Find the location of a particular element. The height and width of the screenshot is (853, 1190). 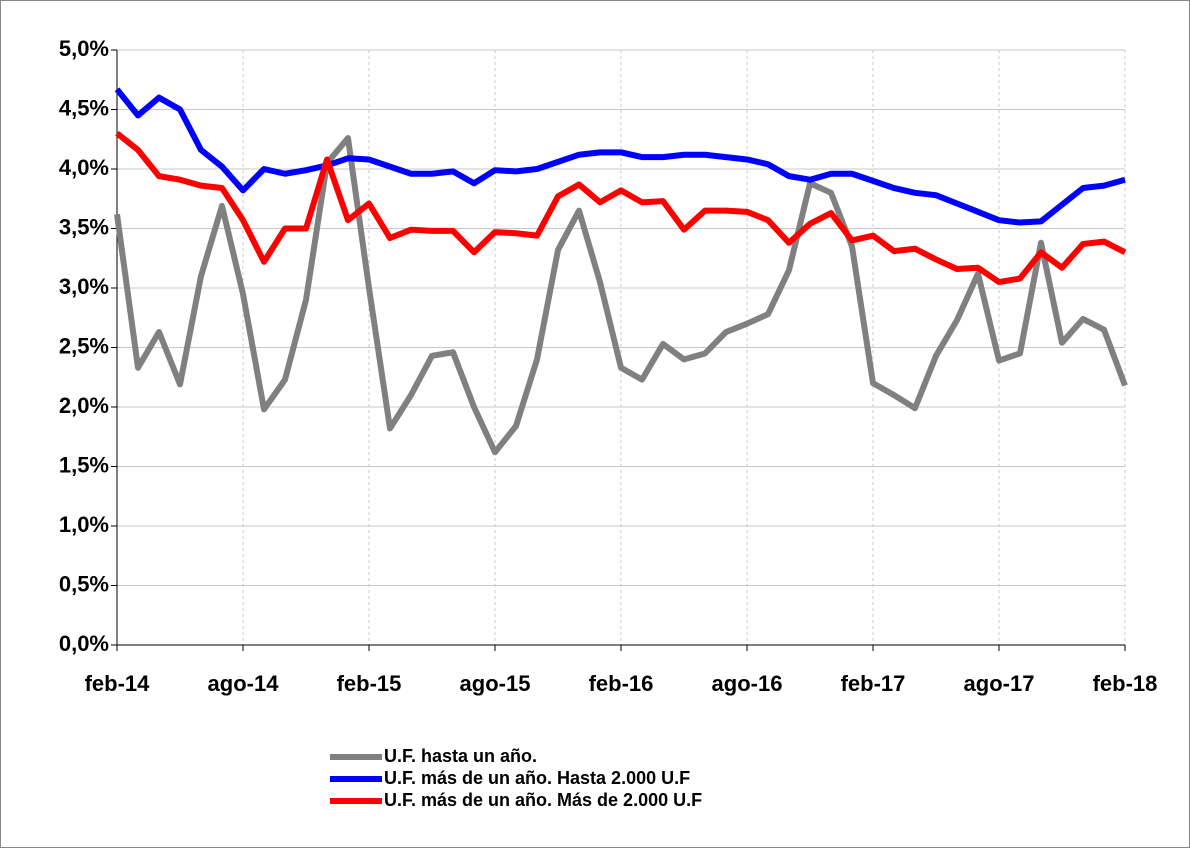

y-tick-label: 2,0% is located at coordinates (84, 405).